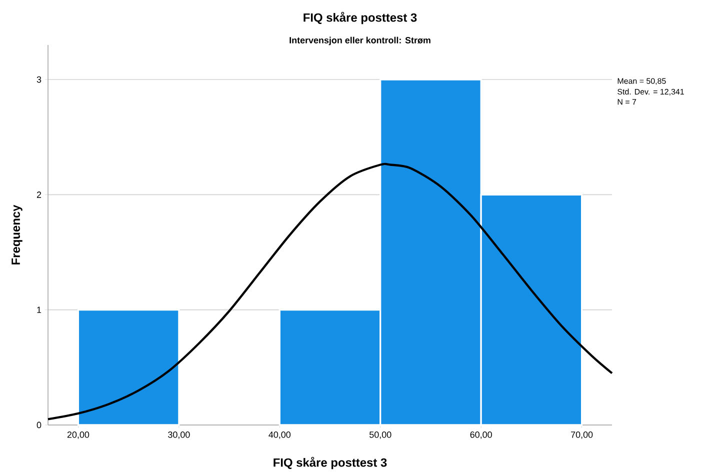 The height and width of the screenshot is (475, 708). What do you see at coordinates (39, 79) in the screenshot?
I see `y-tick-label: 3` at bounding box center [39, 79].